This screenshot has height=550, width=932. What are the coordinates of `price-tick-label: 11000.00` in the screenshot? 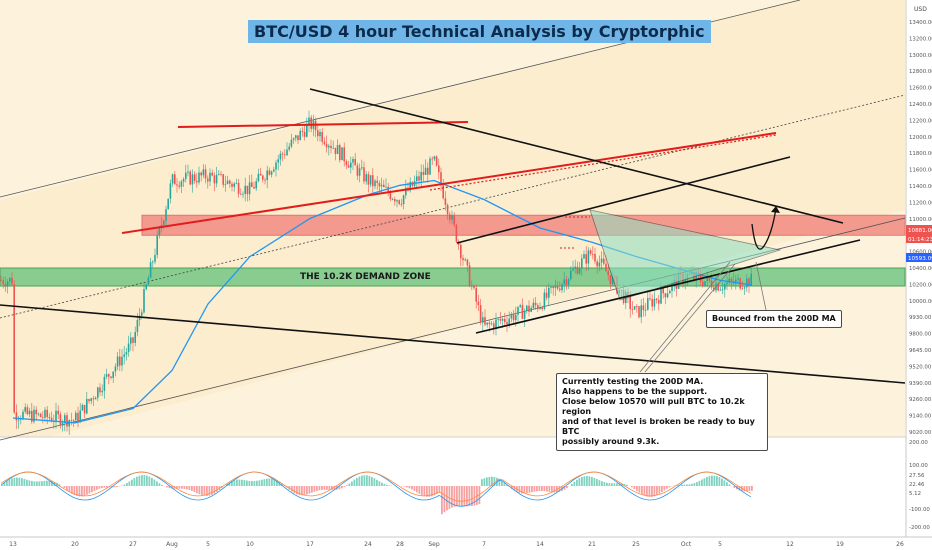 It's located at (920, 220).